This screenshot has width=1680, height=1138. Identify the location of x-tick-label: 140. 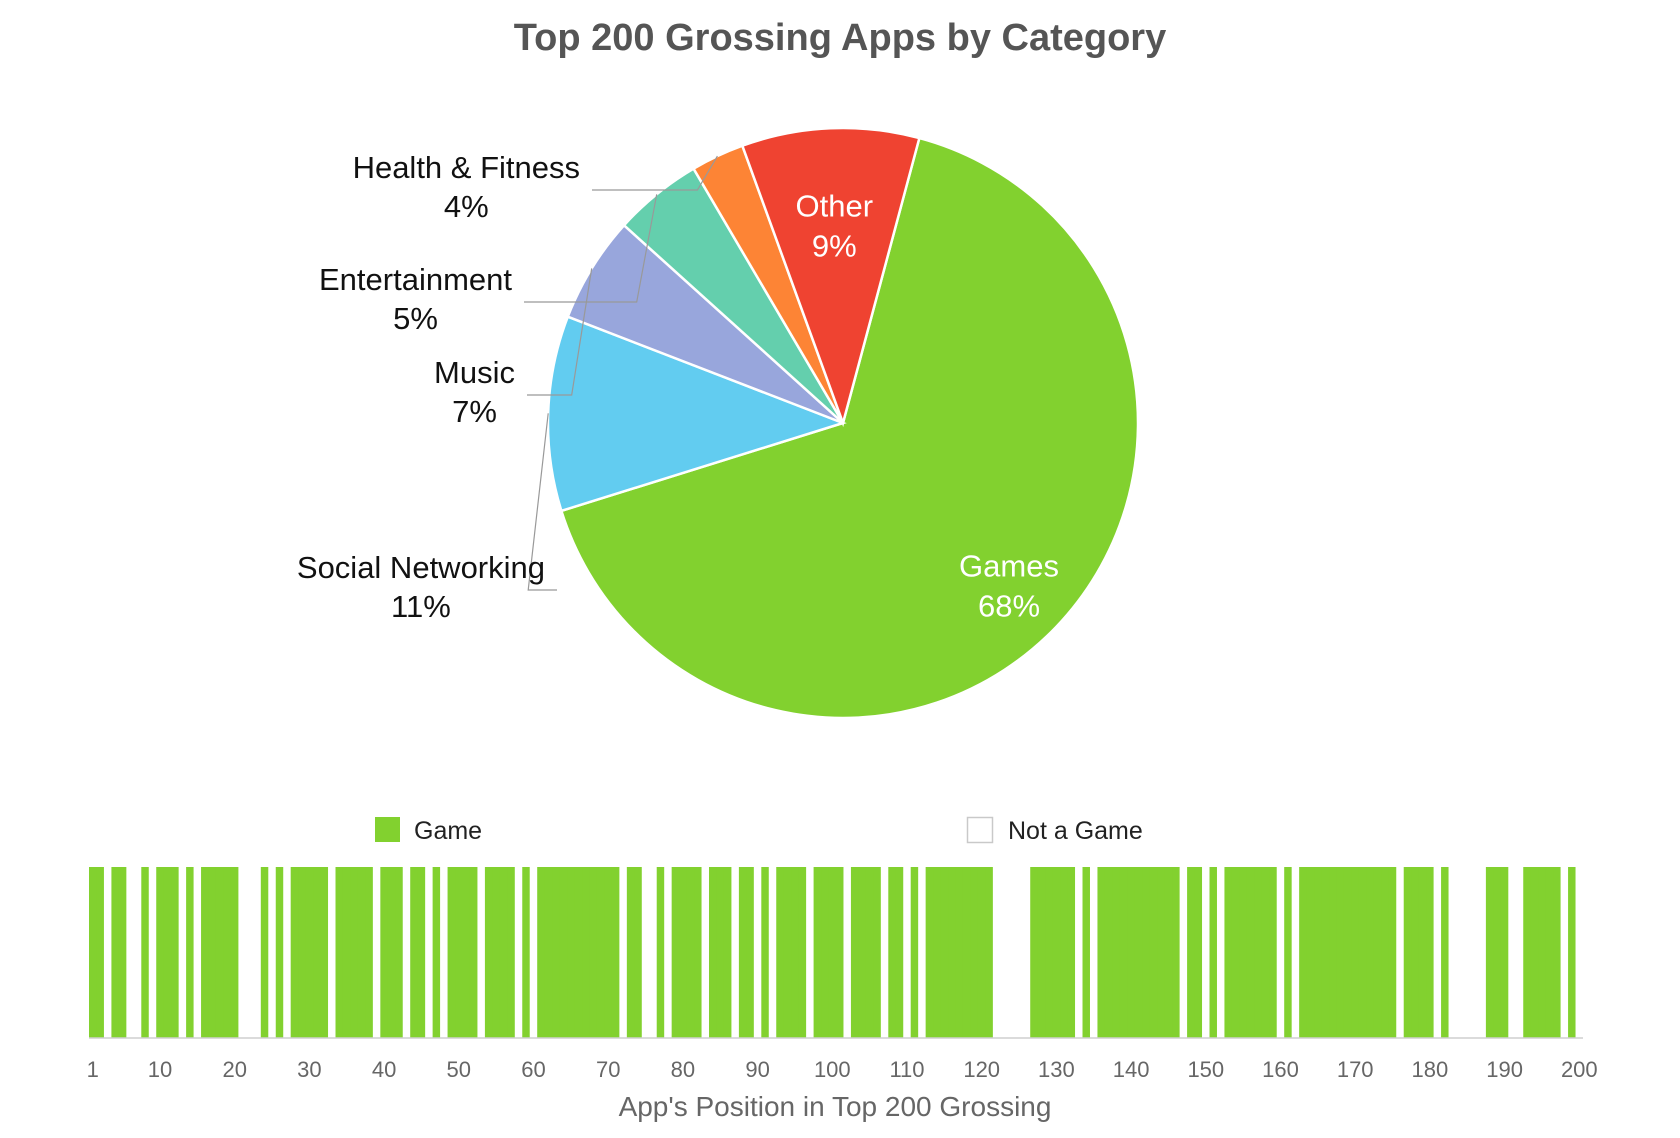
(1131, 1069).